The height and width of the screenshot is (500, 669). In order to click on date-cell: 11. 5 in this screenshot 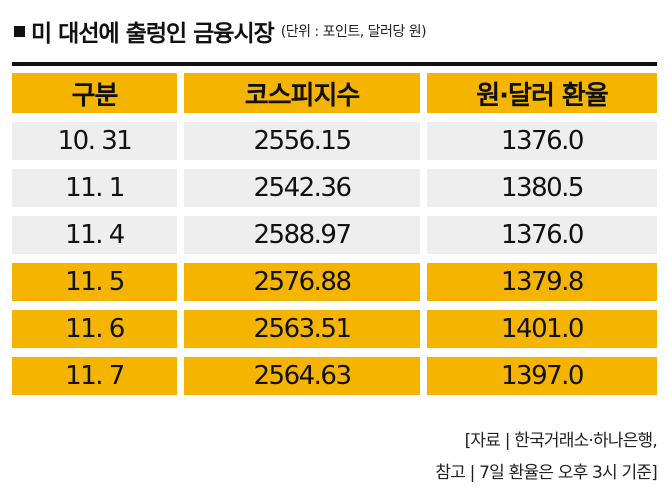, I will do `click(94, 282)`.